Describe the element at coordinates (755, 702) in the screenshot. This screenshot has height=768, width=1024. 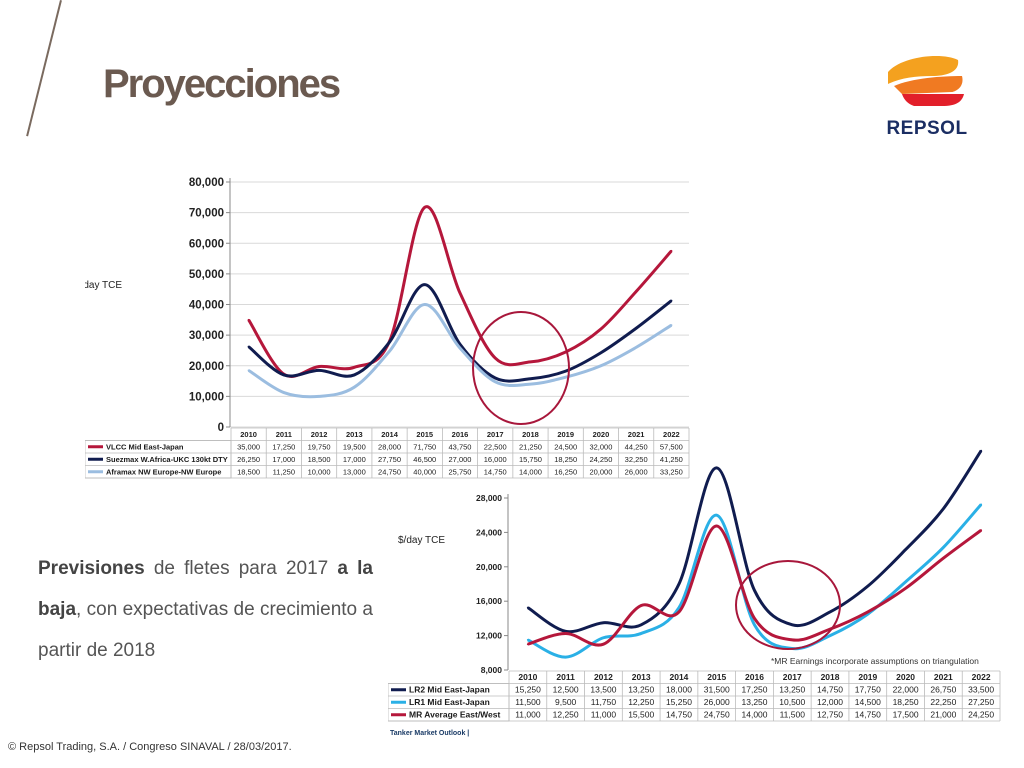
I see `data-label: 13,250` at that location.